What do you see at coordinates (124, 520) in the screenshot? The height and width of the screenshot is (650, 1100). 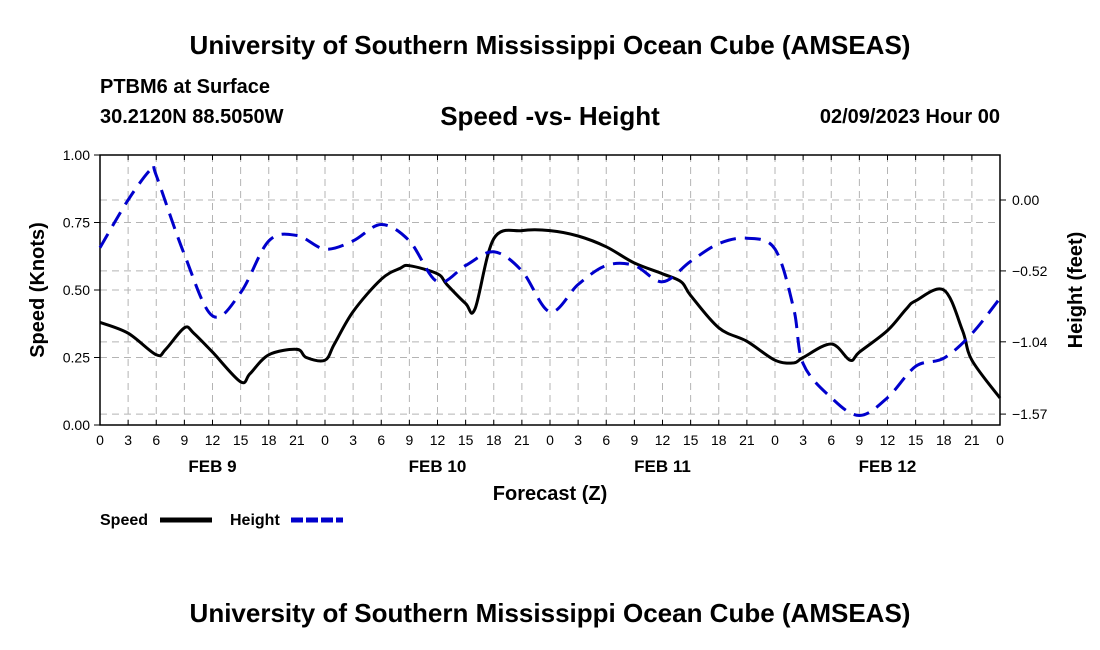 I see `legend-label-speed: Speed` at bounding box center [124, 520].